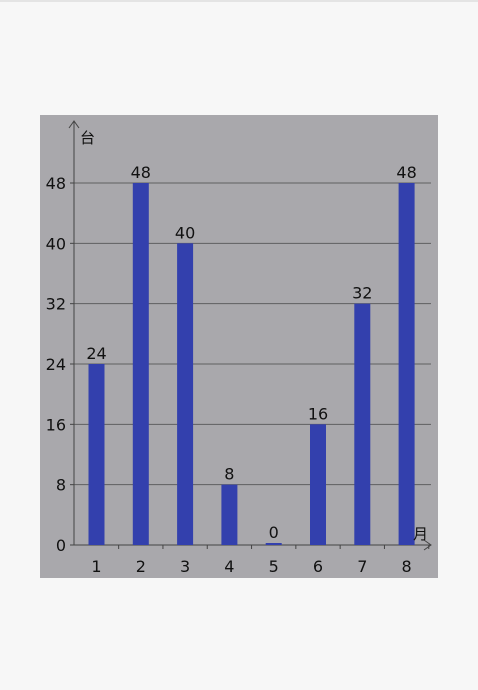  Describe the element at coordinates (56, 364) in the screenshot. I see `y-tick-label: 24` at that location.